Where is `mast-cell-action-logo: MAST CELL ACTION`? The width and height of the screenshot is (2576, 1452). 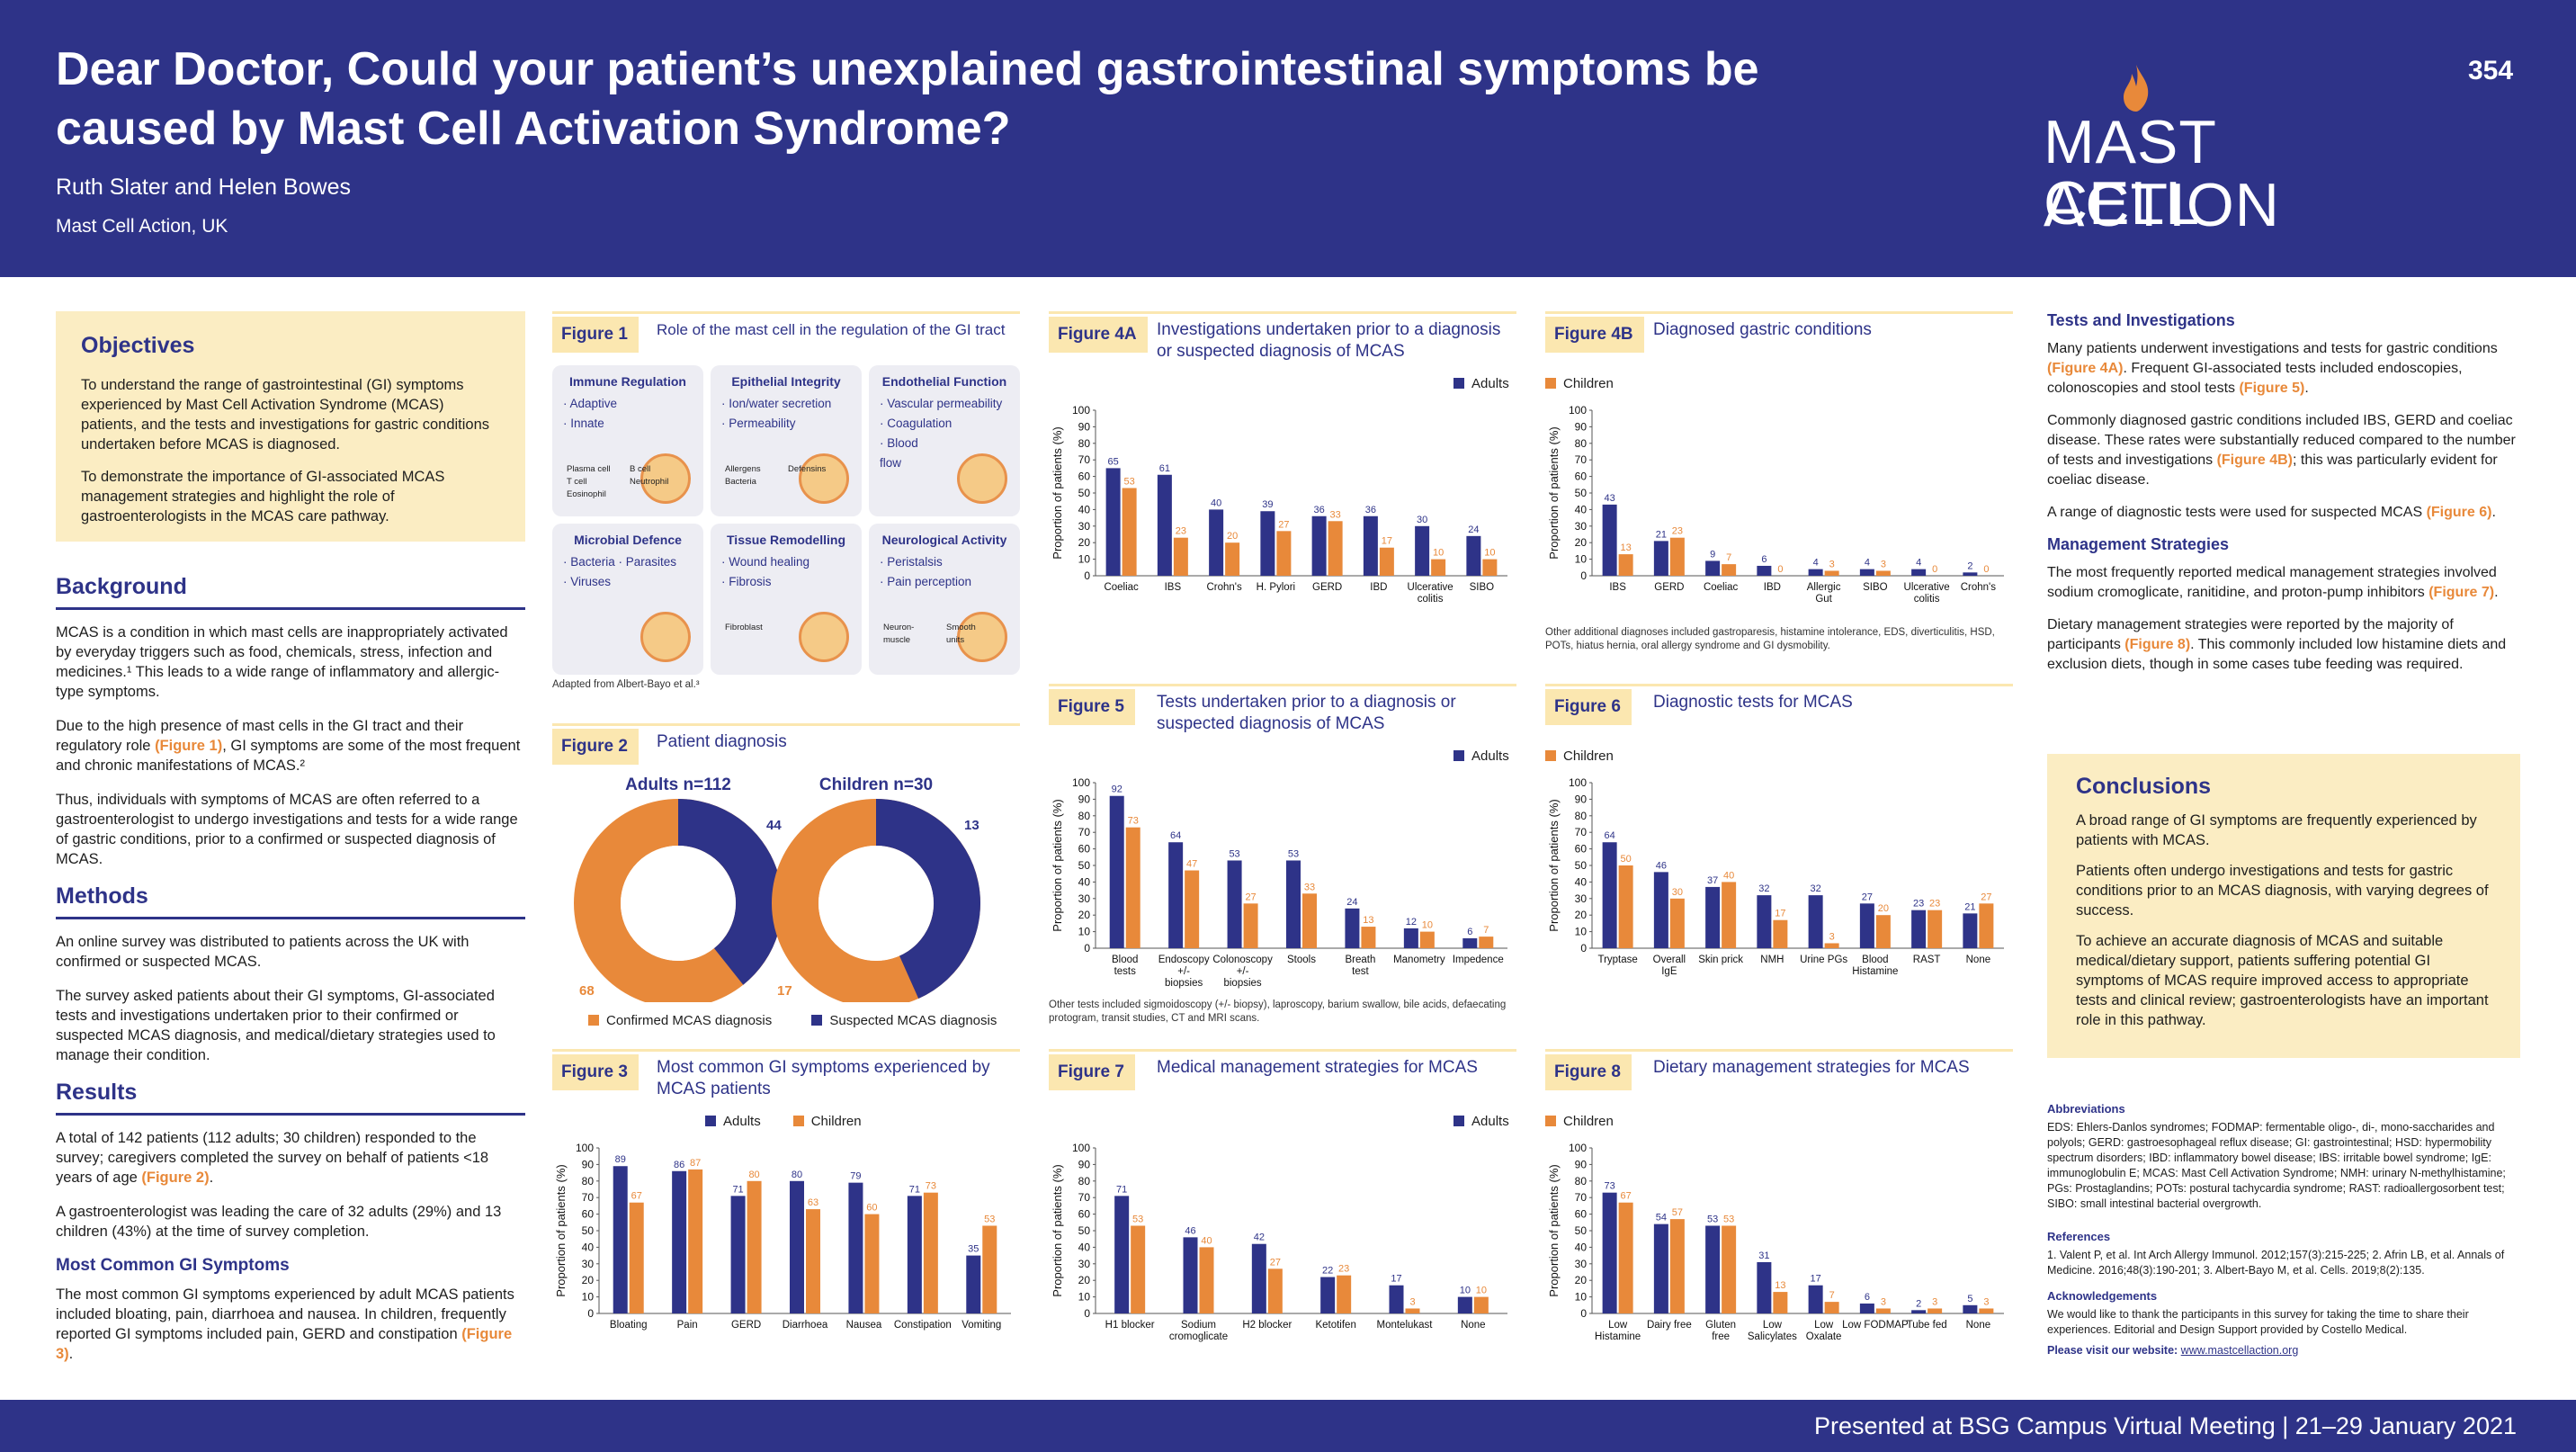 mast-cell-action-logo: MAST CELL ACTION is located at coordinates (2214, 155).